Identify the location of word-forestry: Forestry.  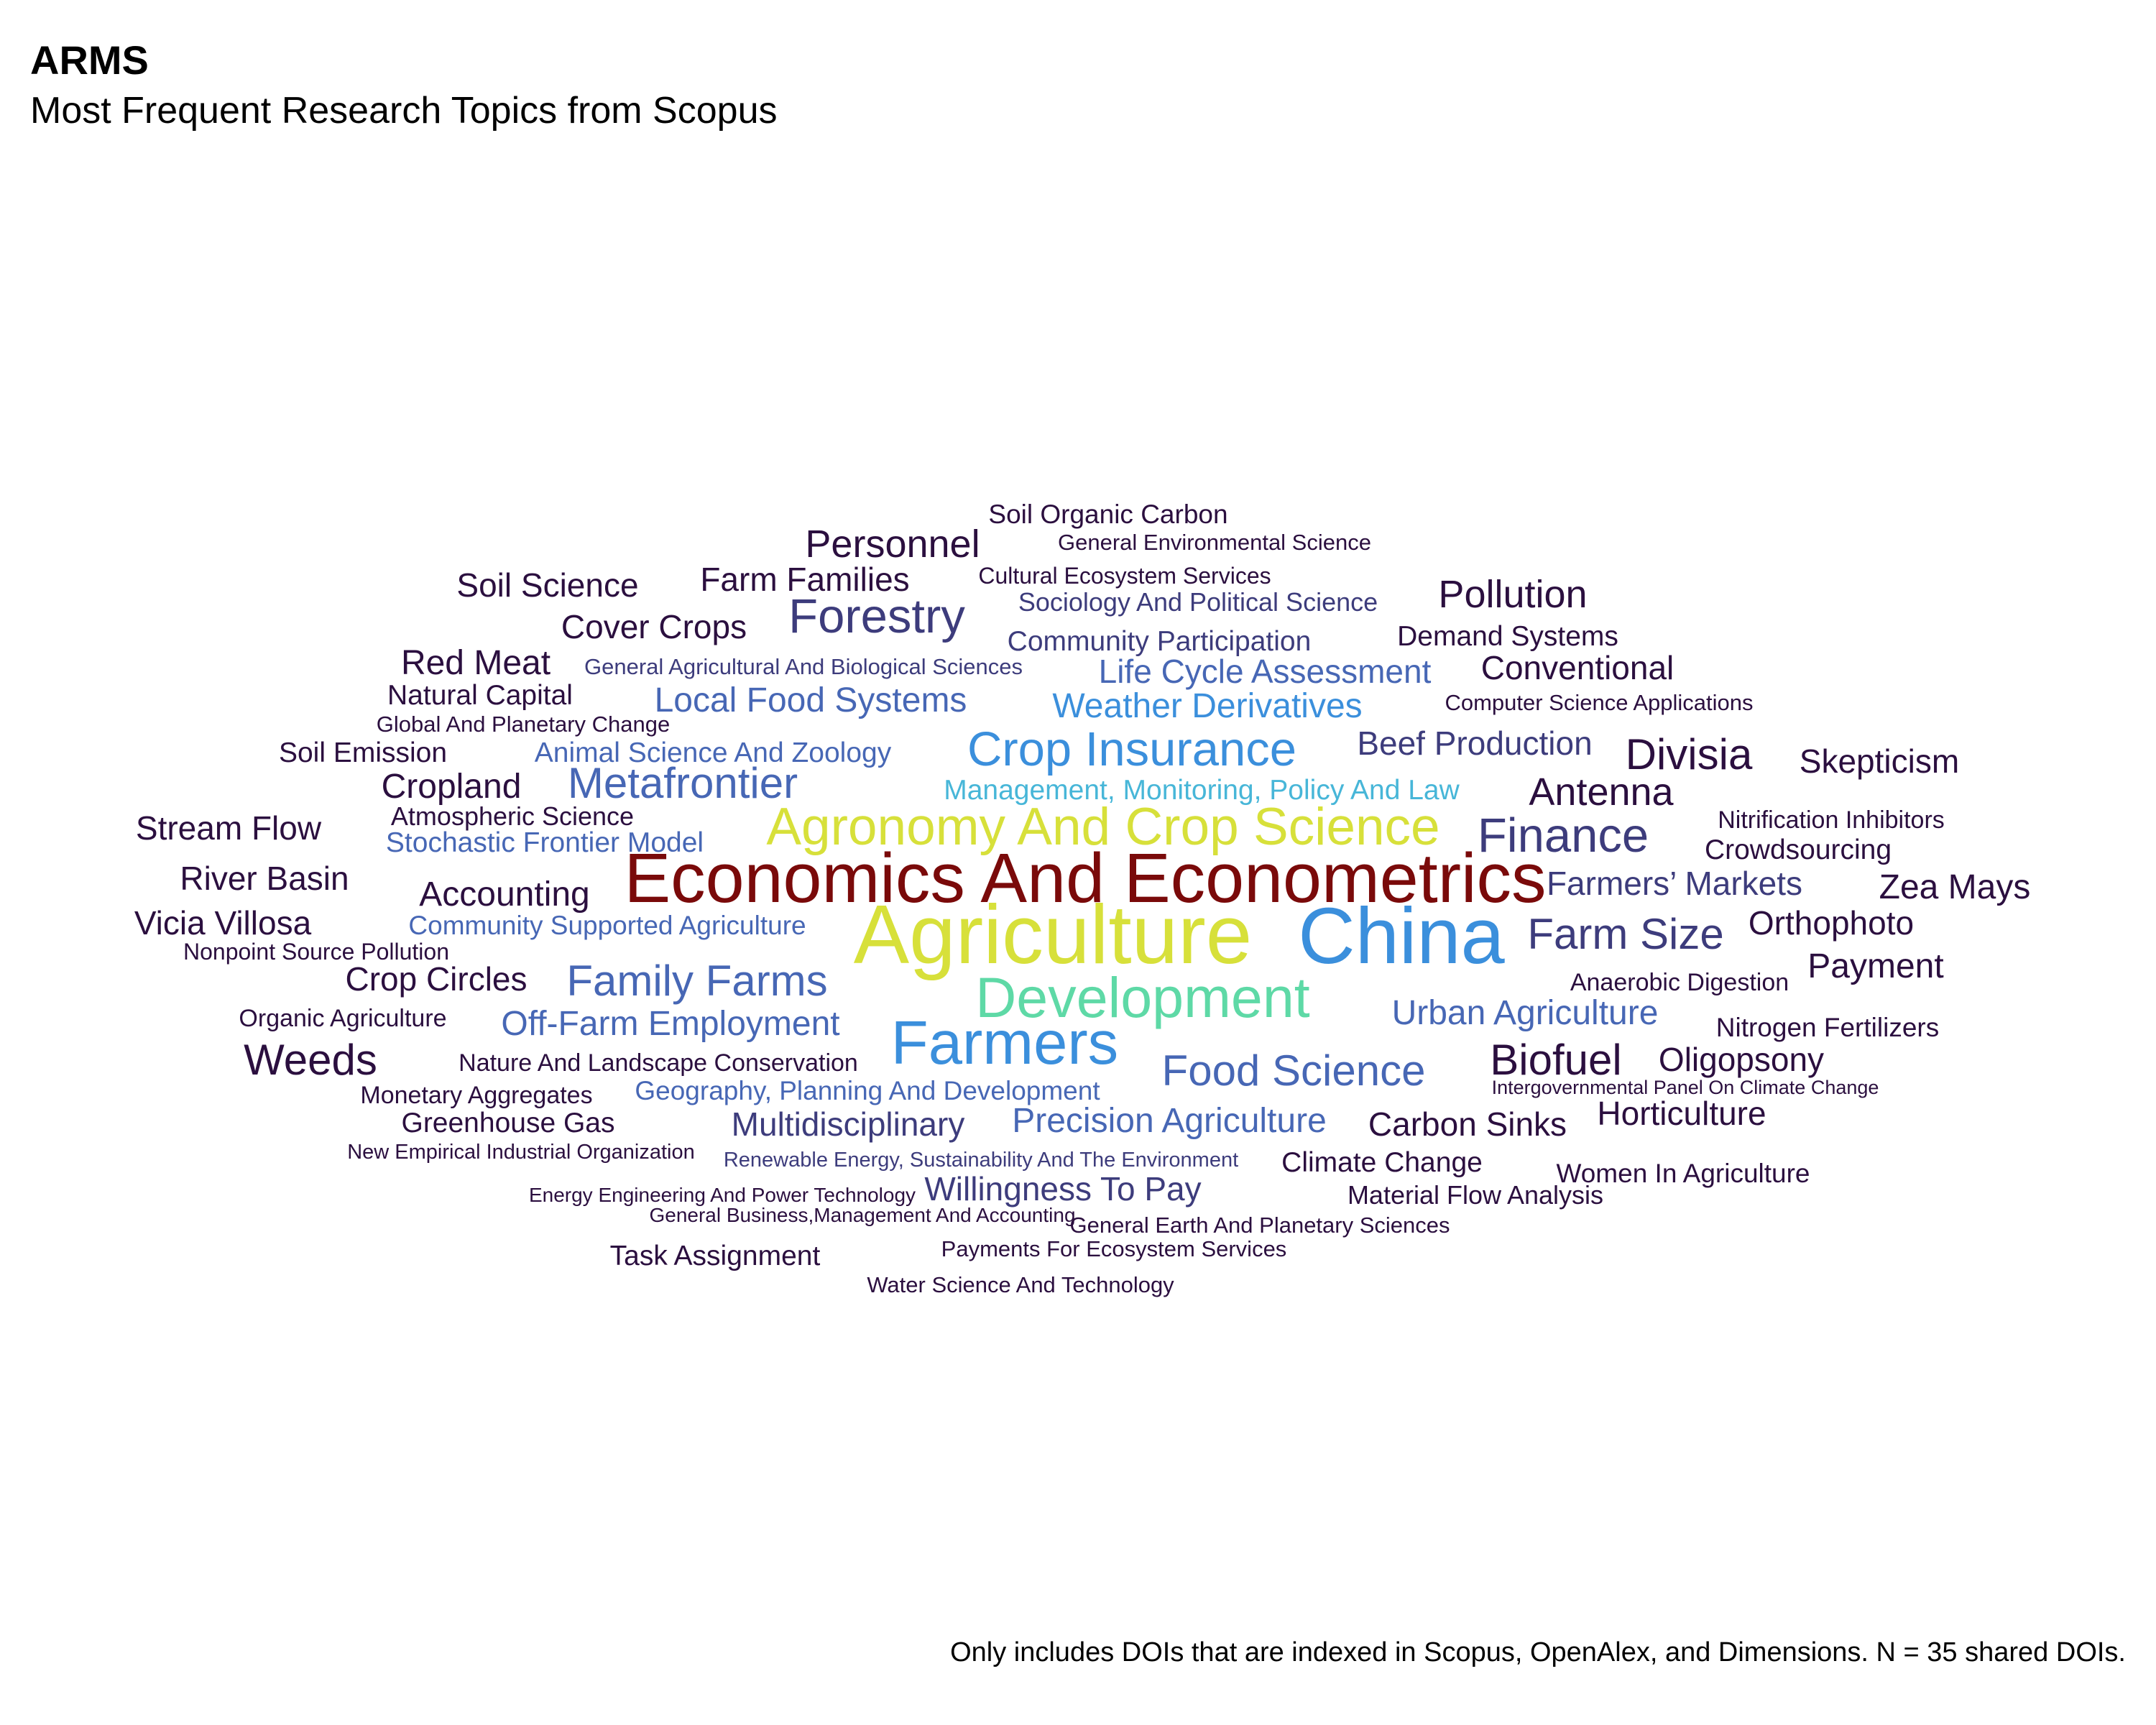
(877, 616).